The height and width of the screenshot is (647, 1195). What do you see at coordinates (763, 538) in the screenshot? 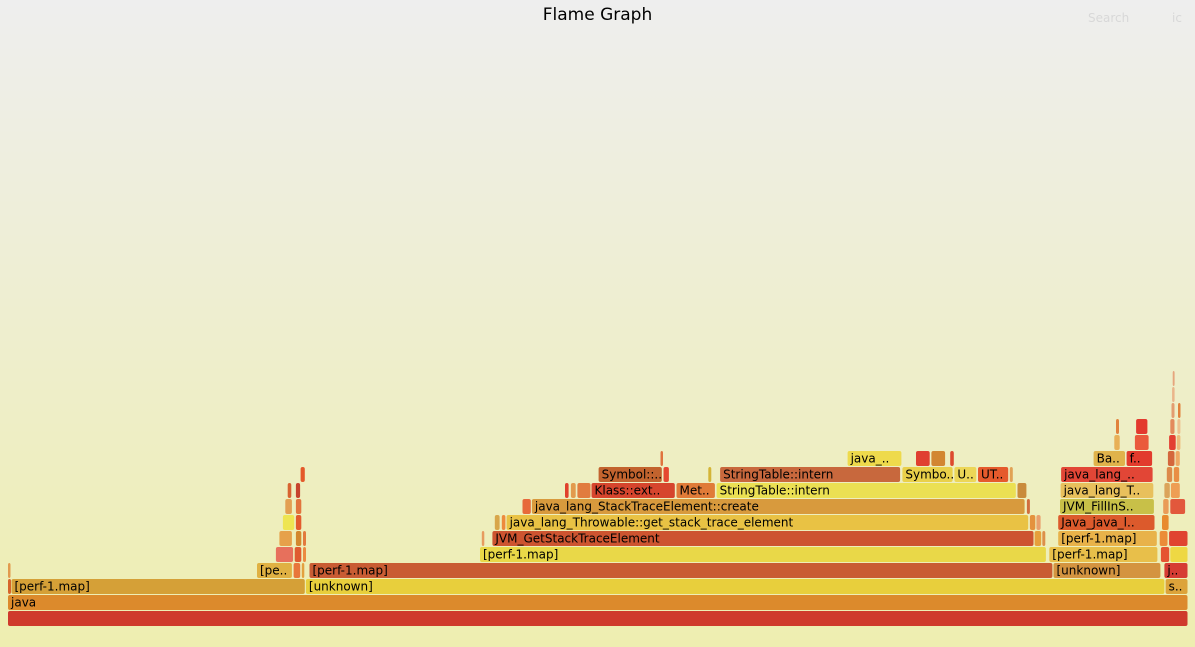
I see `flame-frame: JVM_GetStackTraceElement` at bounding box center [763, 538].